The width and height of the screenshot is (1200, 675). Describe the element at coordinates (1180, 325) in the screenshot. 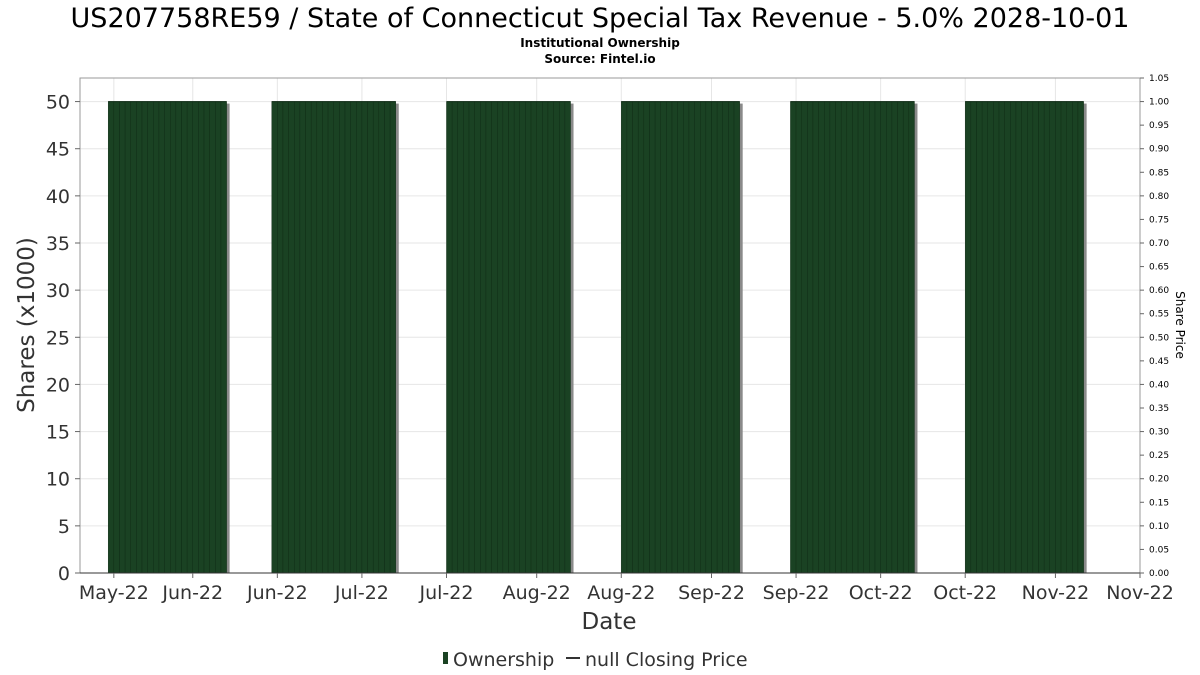

I see `y2-axis-label: Share Price` at that location.